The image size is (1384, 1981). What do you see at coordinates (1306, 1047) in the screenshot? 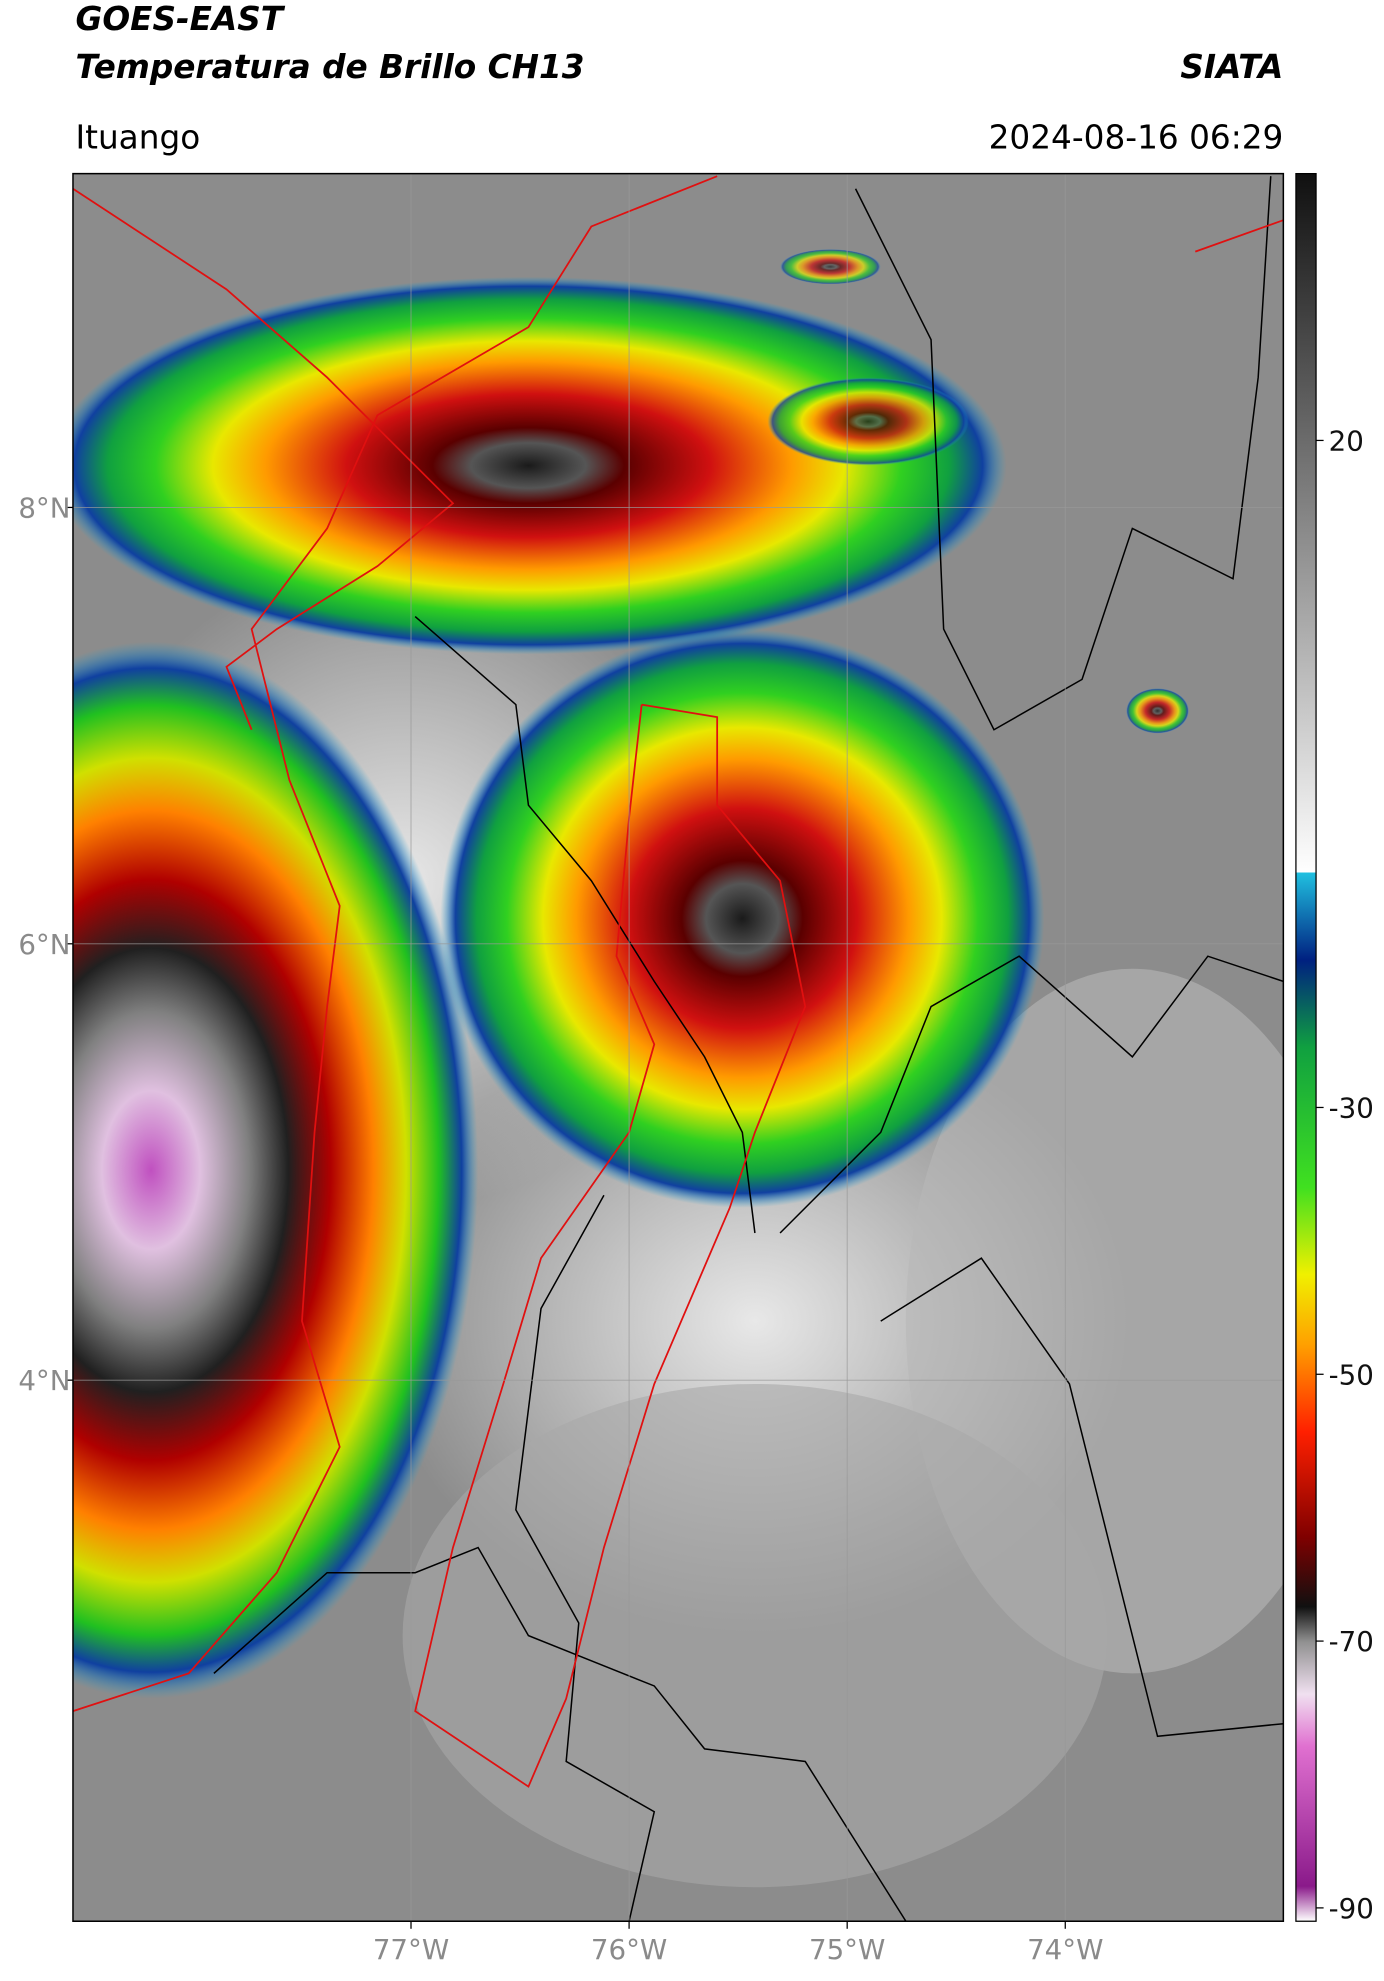
I see `colorbar` at bounding box center [1306, 1047].